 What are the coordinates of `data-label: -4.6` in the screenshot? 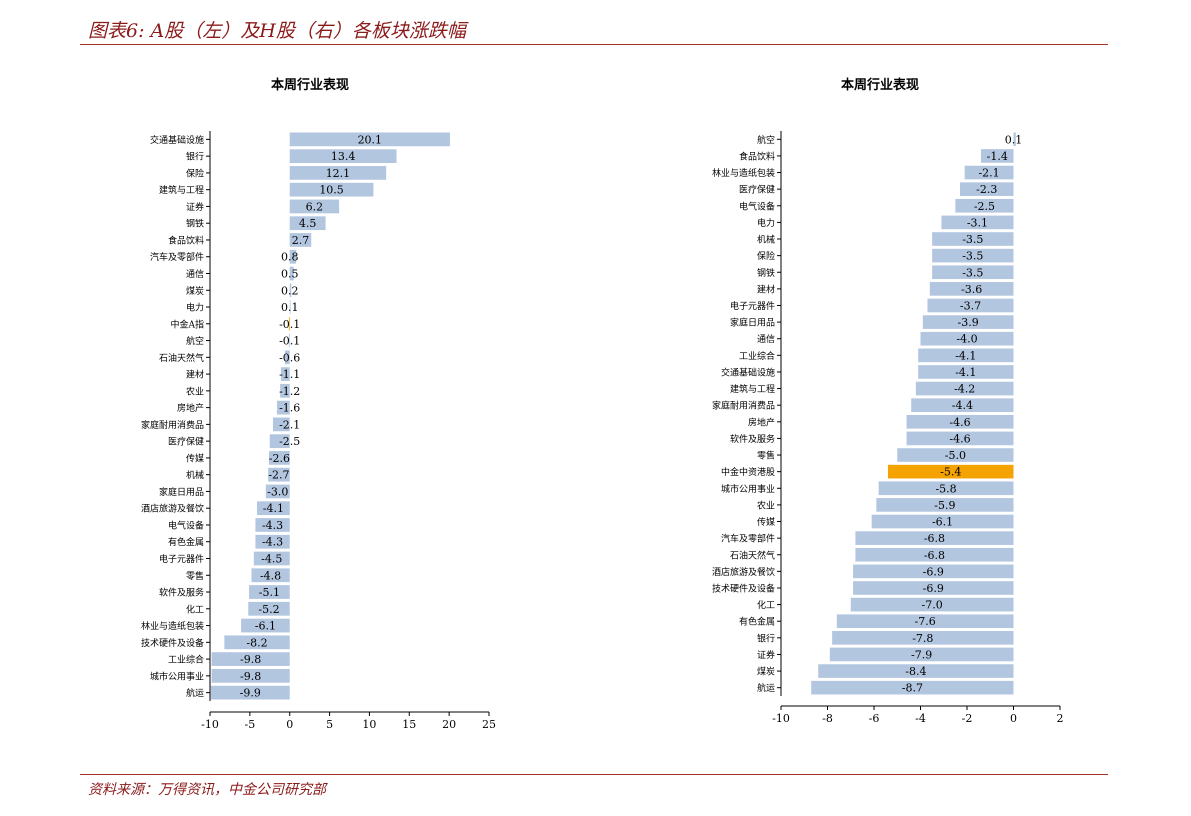 It's located at (959, 422).